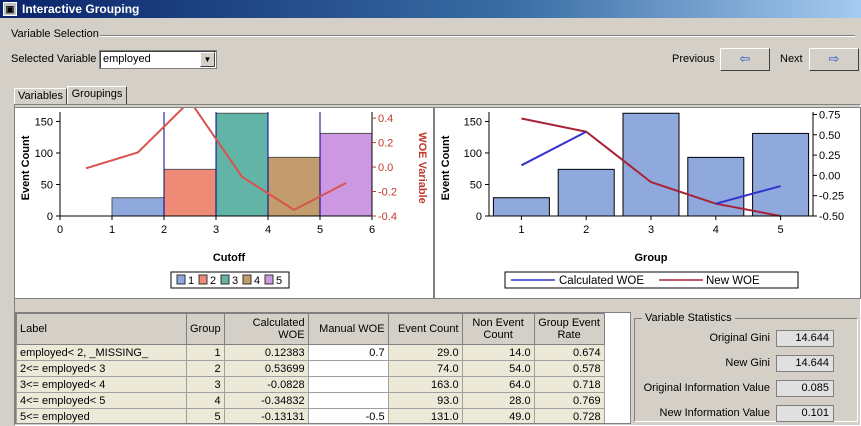 This screenshot has width=861, height=426. What do you see at coordinates (372, 230) in the screenshot?
I see `x-tick-label: 6` at bounding box center [372, 230].